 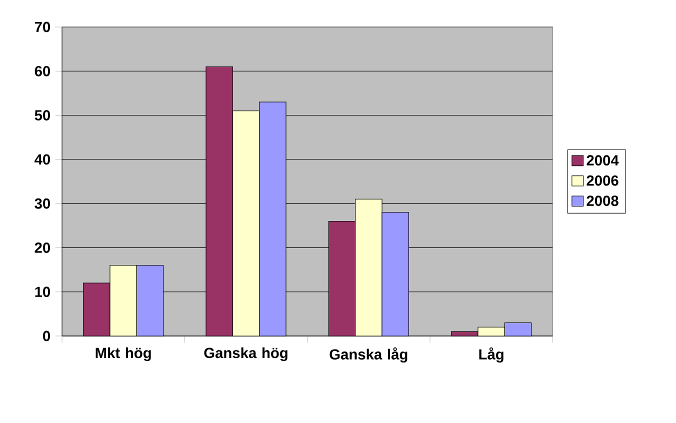 I want to click on y-tick-label: 70, so click(x=42, y=27).